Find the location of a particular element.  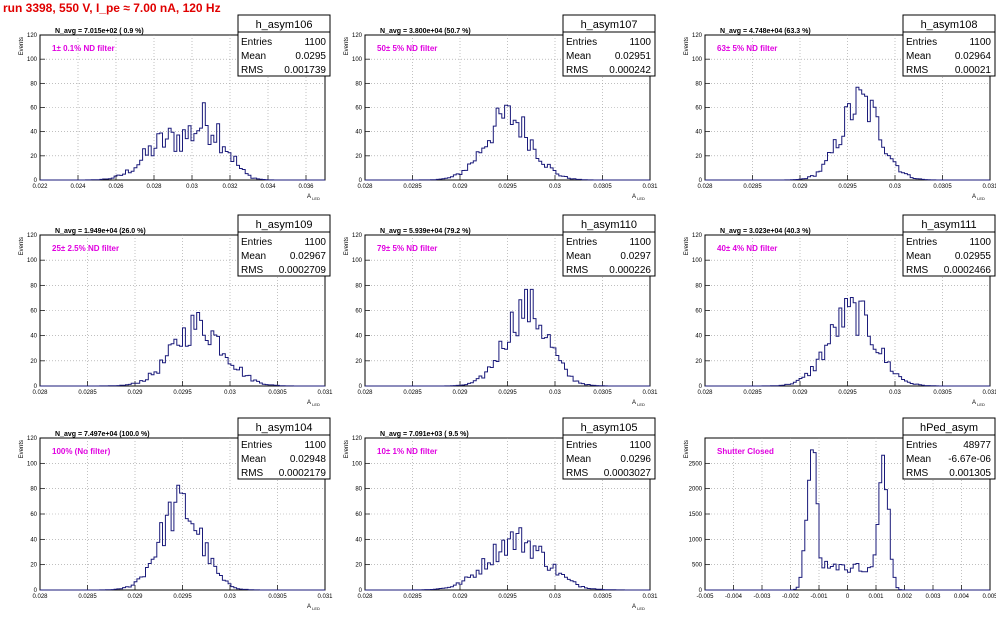

navg-label: N_avg = 3.023e+04 (40.3 %) is located at coordinates (765, 231).